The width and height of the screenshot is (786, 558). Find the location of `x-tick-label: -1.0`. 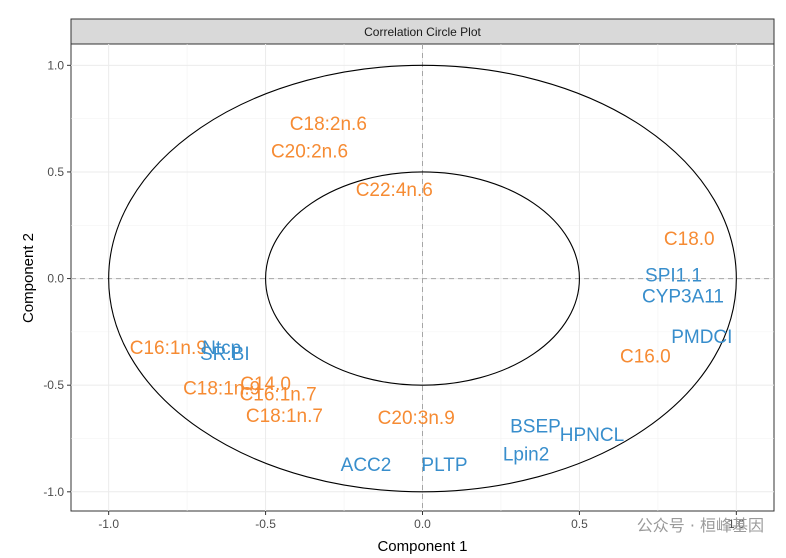

x-tick-label: -1.0 is located at coordinates (108, 524).